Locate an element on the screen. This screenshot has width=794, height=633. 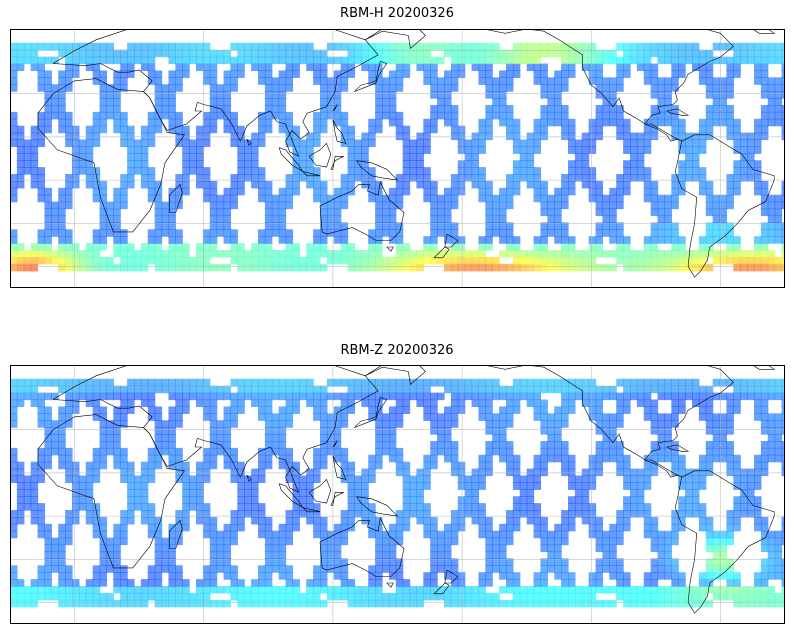
coastline is located at coordinates (764, 367).